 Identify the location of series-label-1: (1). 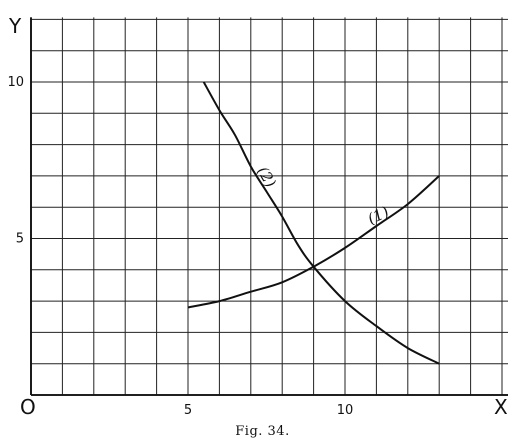
(378, 215).